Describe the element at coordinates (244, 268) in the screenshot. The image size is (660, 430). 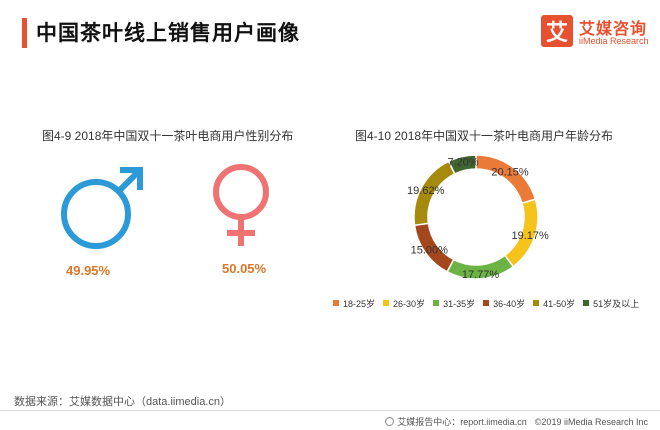
I see `female-percentage: 50.05%` at that location.